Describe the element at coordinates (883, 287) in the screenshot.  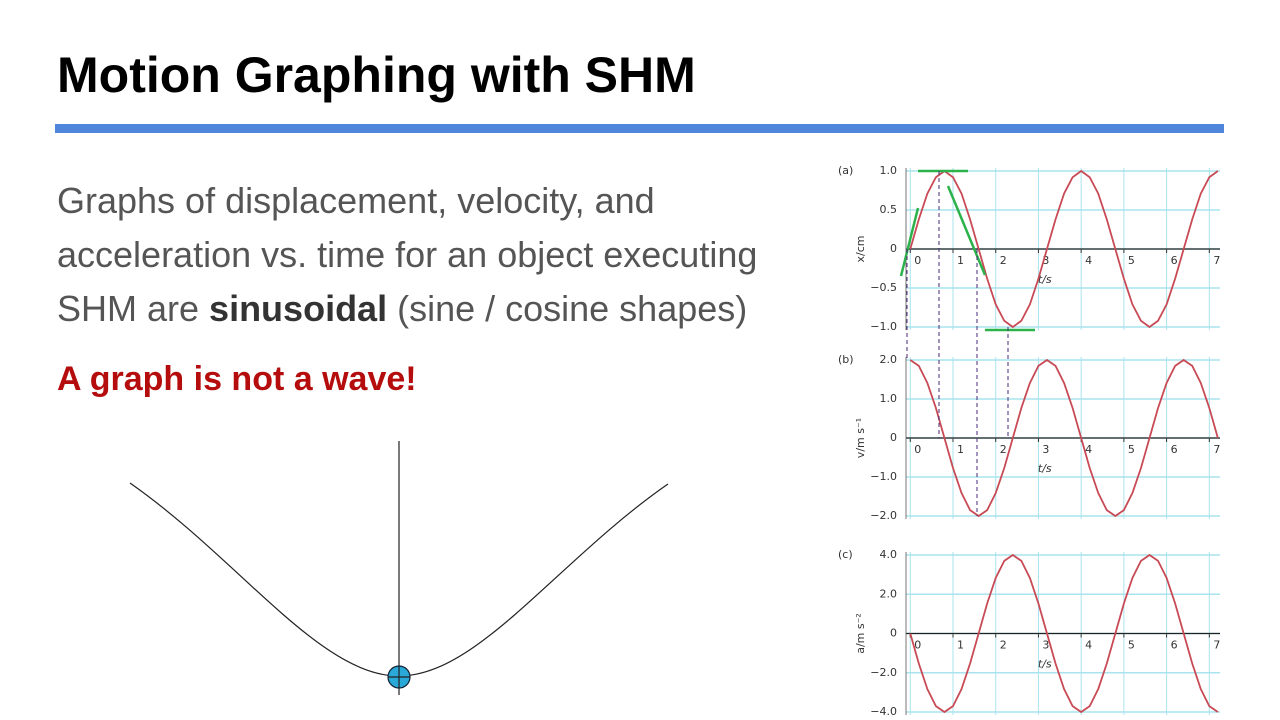
I see `y-tick-label: −0.5` at that location.